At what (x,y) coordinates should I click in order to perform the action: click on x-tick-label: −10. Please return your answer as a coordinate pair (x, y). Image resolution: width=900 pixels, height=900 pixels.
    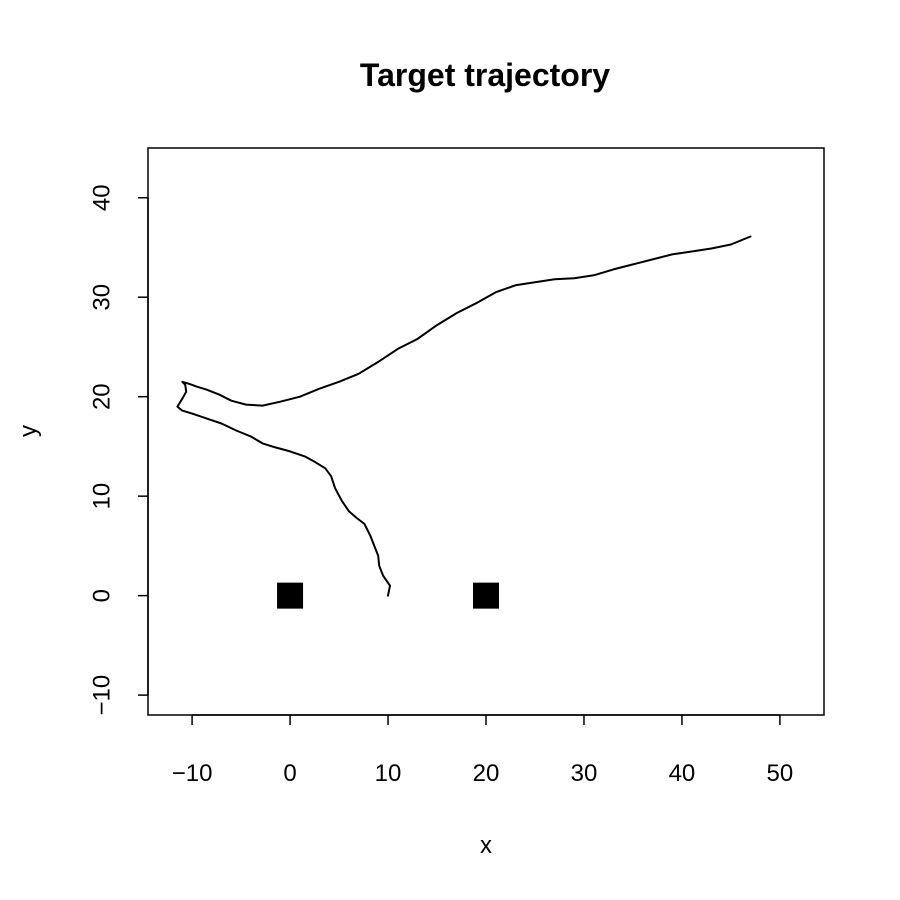
    Looking at the image, I should click on (192, 773).